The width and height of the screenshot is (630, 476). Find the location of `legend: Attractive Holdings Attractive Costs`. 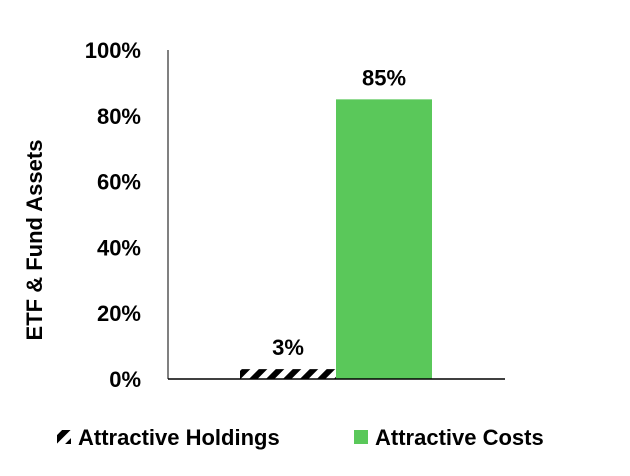

legend: Attractive Holdings Attractive Costs is located at coordinates (300, 437).